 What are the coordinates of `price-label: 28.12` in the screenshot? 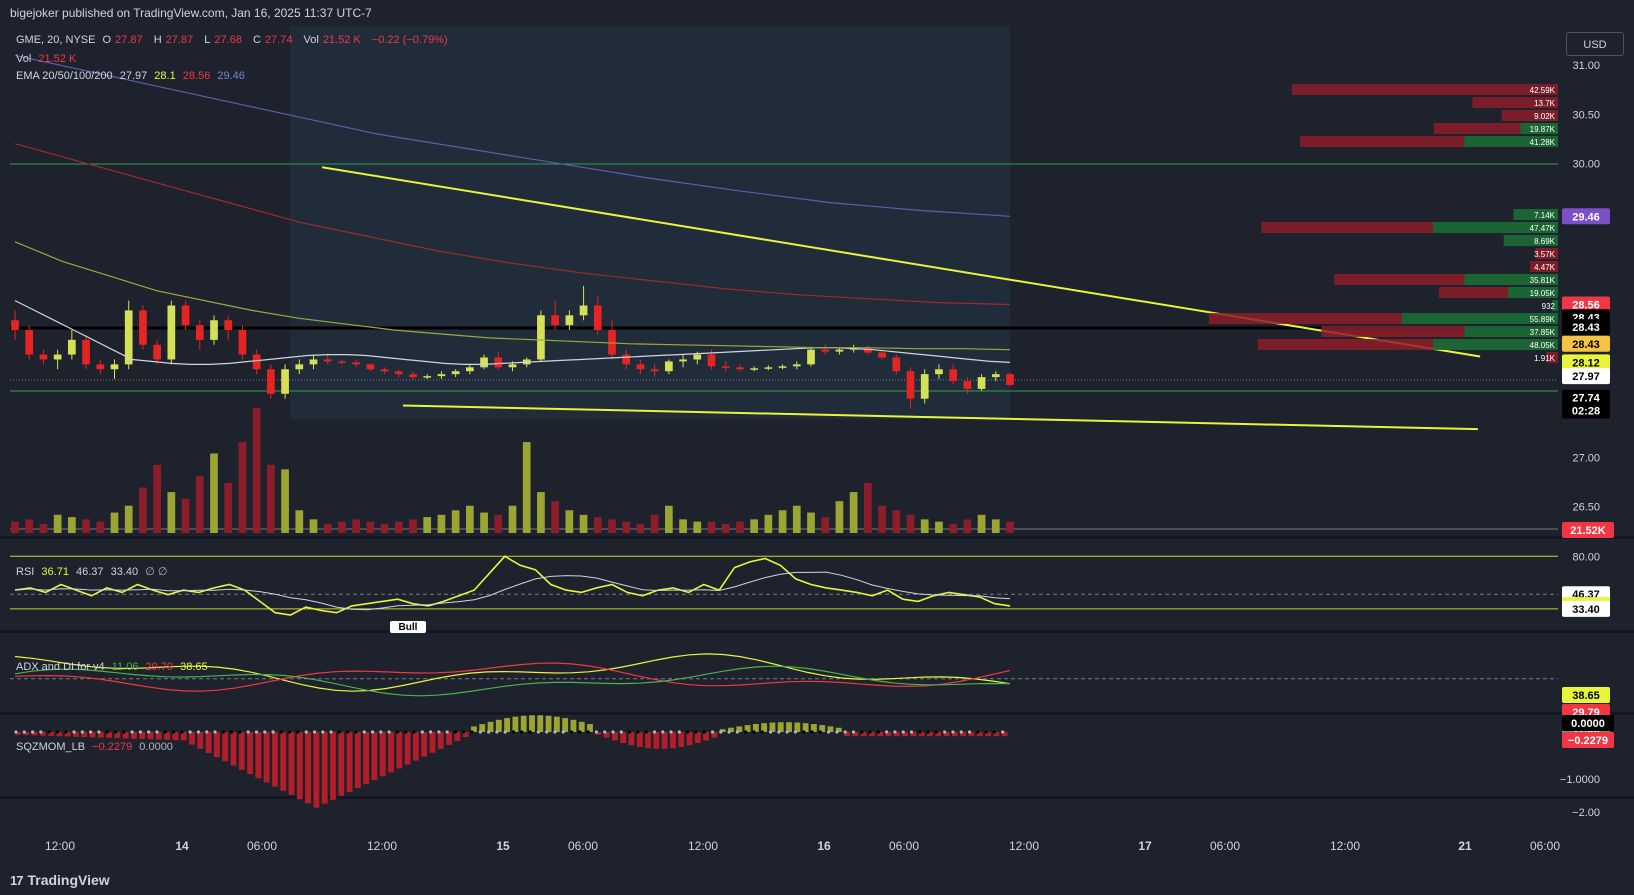 It's located at (1586, 363).